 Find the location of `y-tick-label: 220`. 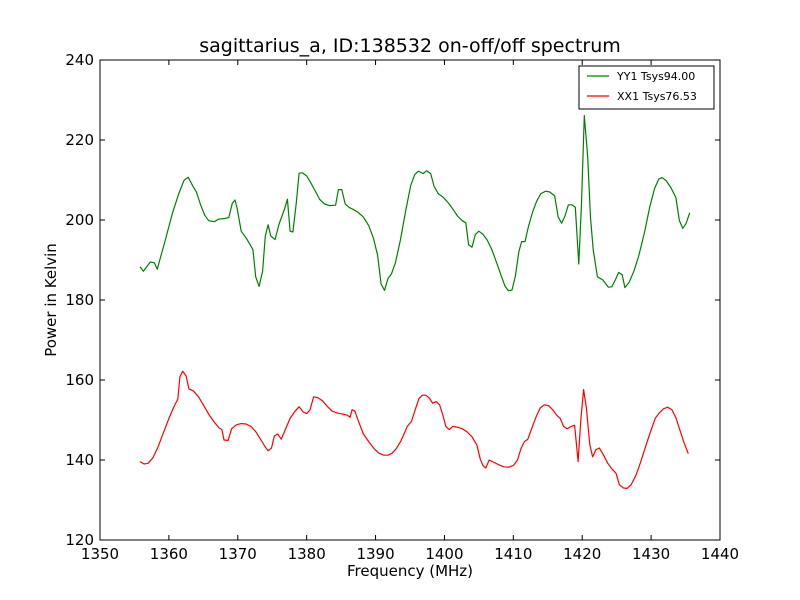

y-tick-label: 220 is located at coordinates (79, 140).